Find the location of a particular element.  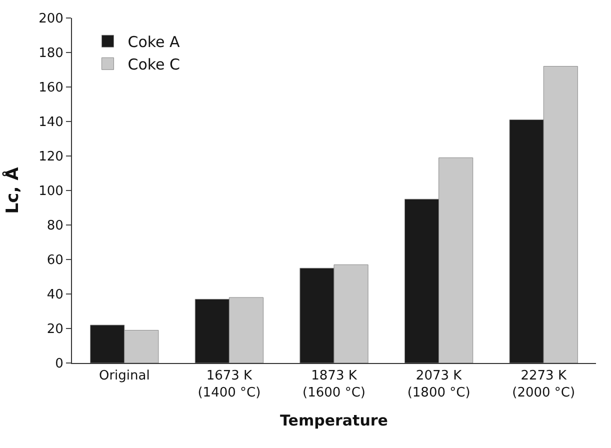

x-axis-title: Temperature is located at coordinates (334, 421).